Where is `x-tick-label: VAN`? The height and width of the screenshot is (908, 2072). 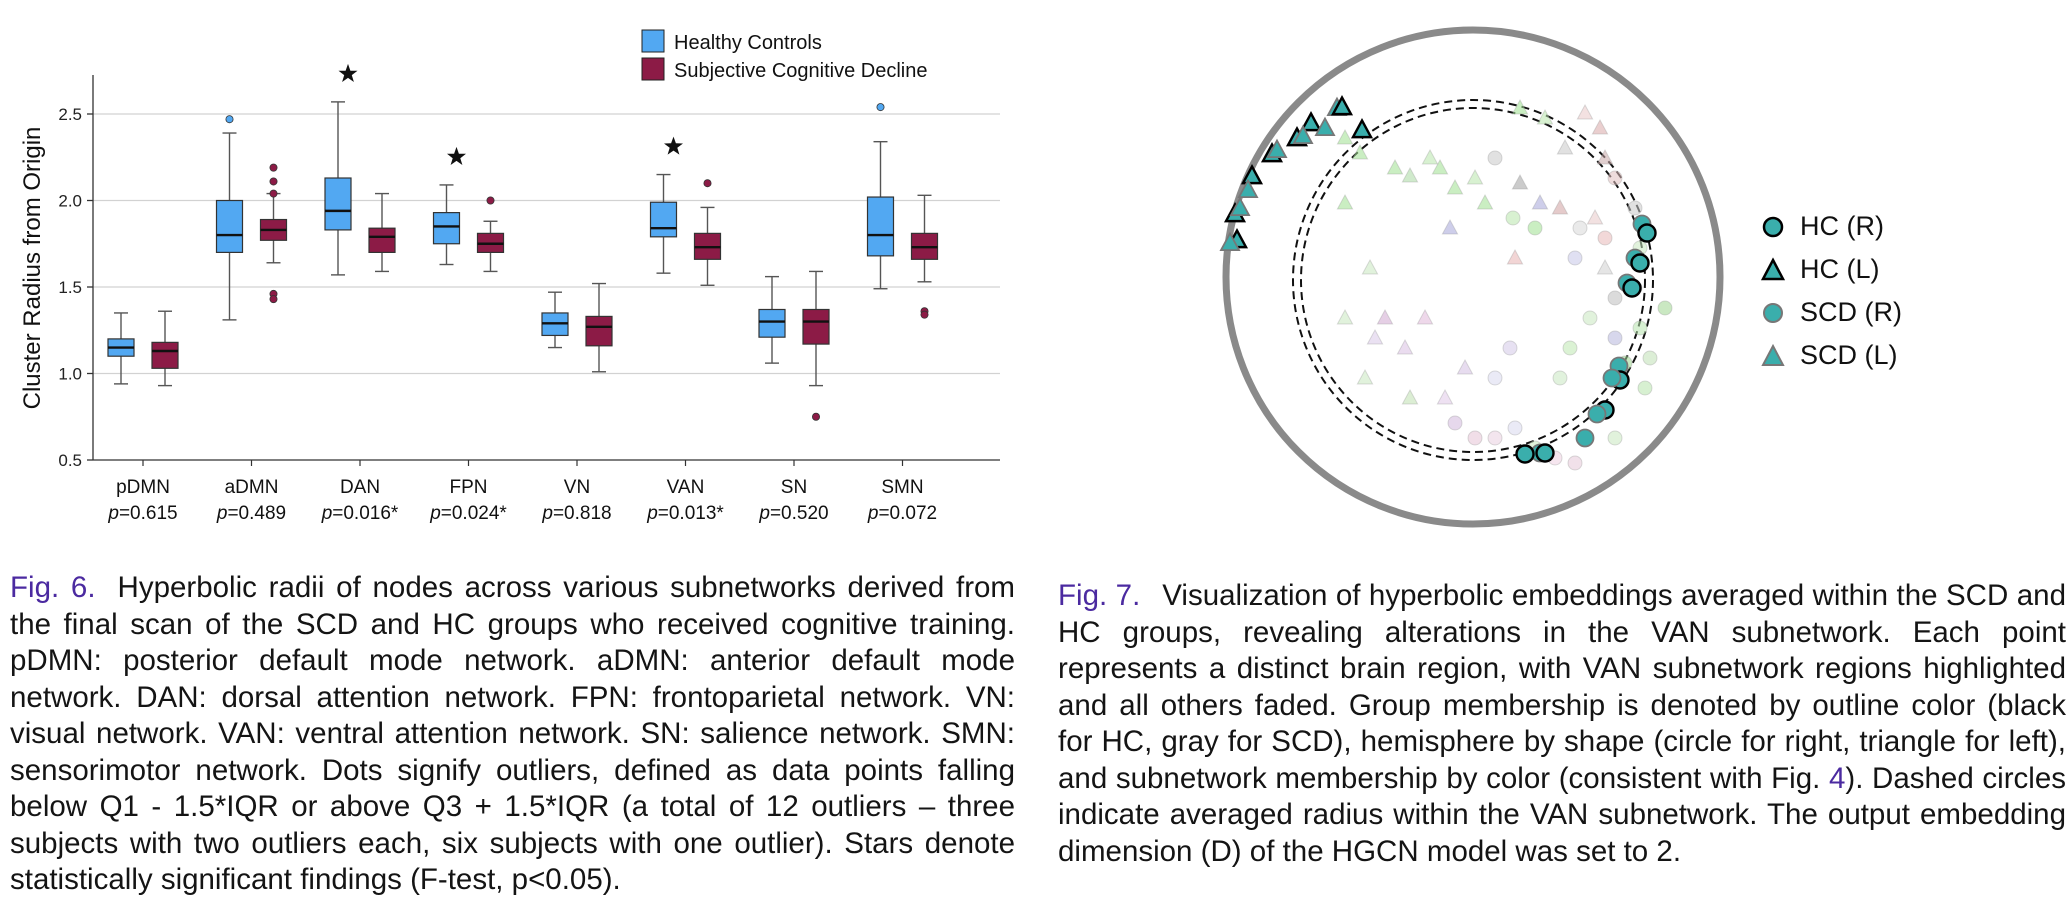 x-tick-label: VAN is located at coordinates (686, 487).